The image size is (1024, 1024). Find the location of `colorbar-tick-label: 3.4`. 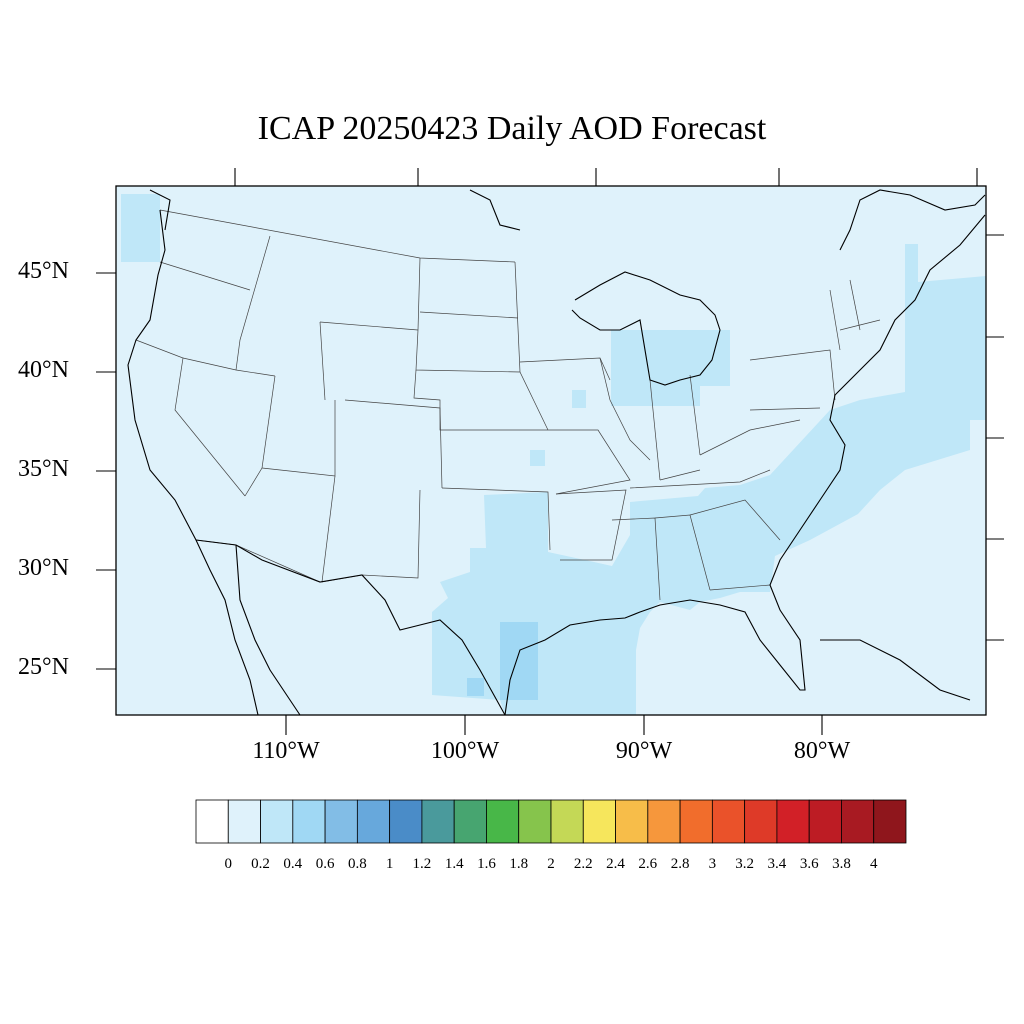

colorbar-tick-label: 3.4 is located at coordinates (777, 864).